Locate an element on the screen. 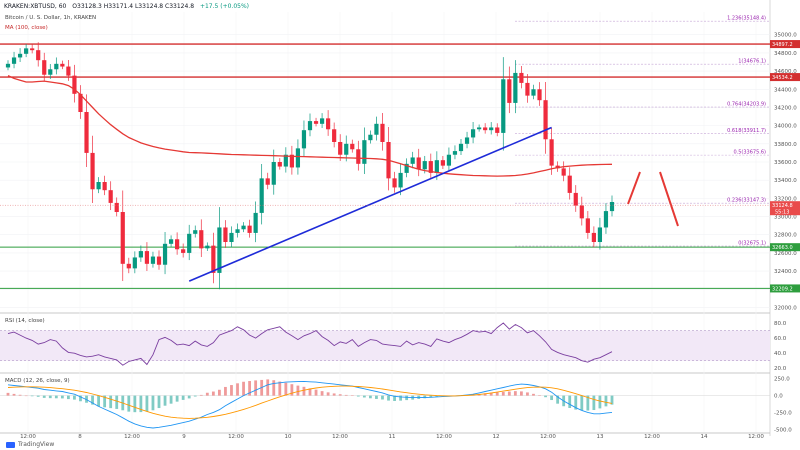  fibonacci-label: 1.236(35148.4) is located at coordinates (746, 19).